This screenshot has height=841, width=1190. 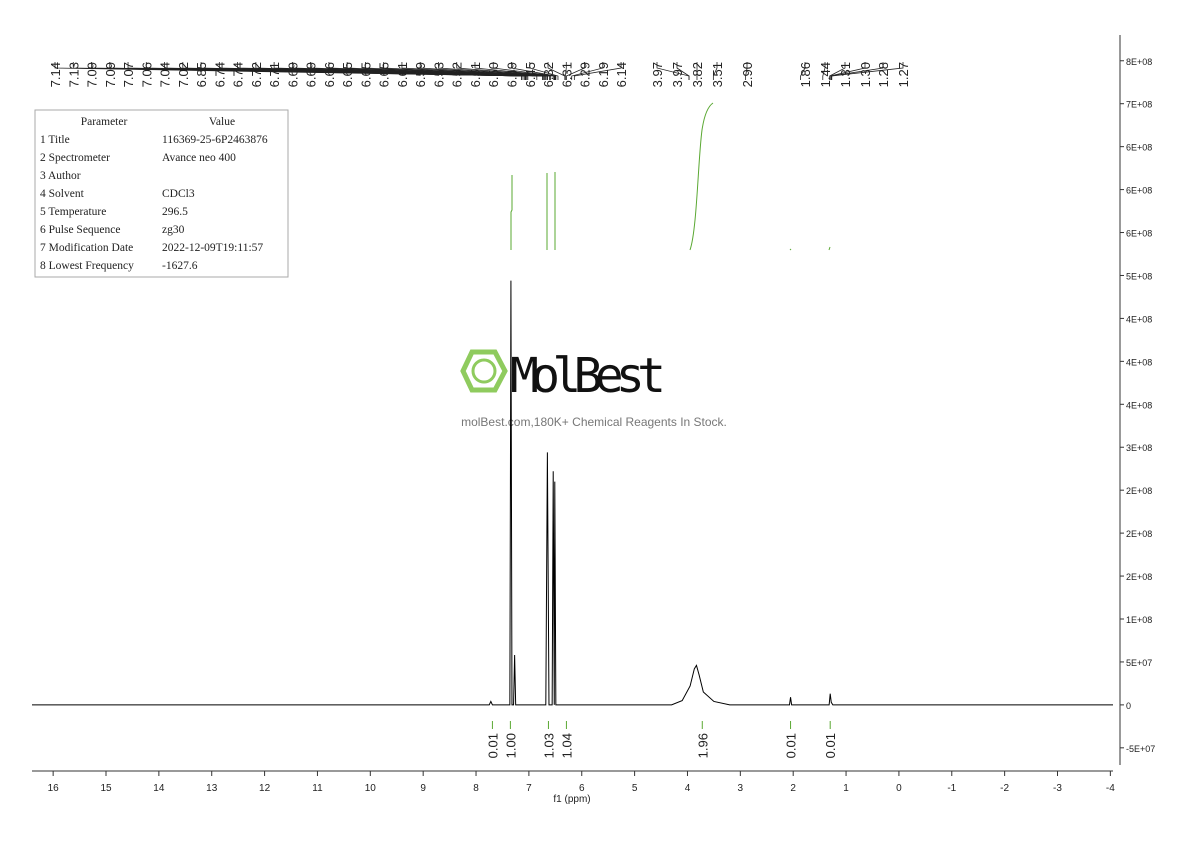 I want to click on x-tick-label: 8, so click(x=476, y=788).